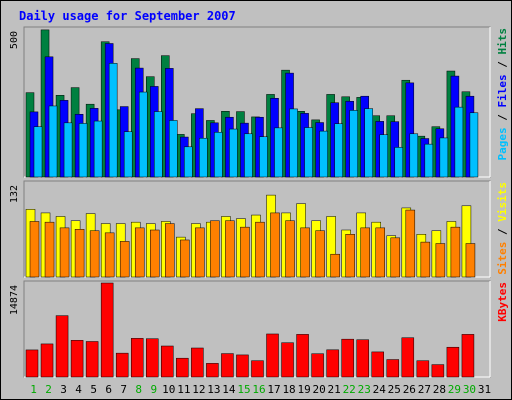  I want to click on day-label-4: 4, so click(78, 389).